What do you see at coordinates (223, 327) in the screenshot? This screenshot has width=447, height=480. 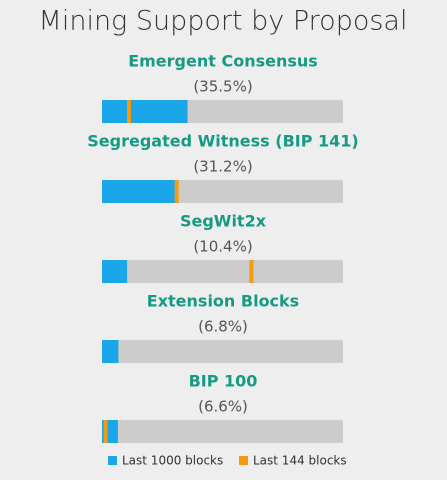 I see `value-label: (6.8%)` at bounding box center [223, 327].